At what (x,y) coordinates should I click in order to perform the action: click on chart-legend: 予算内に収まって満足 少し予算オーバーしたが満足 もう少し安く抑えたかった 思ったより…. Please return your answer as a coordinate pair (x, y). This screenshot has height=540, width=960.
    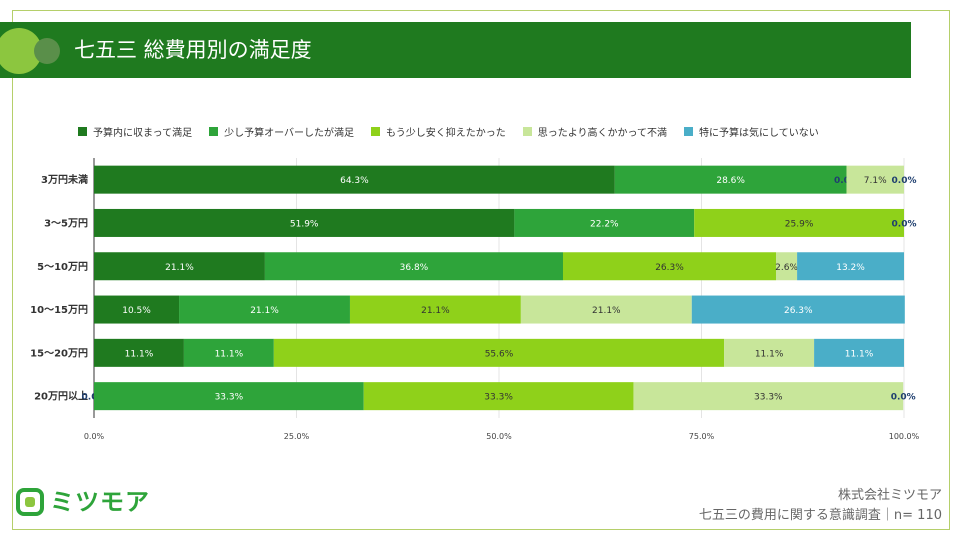
    Looking at the image, I should click on (493, 131).